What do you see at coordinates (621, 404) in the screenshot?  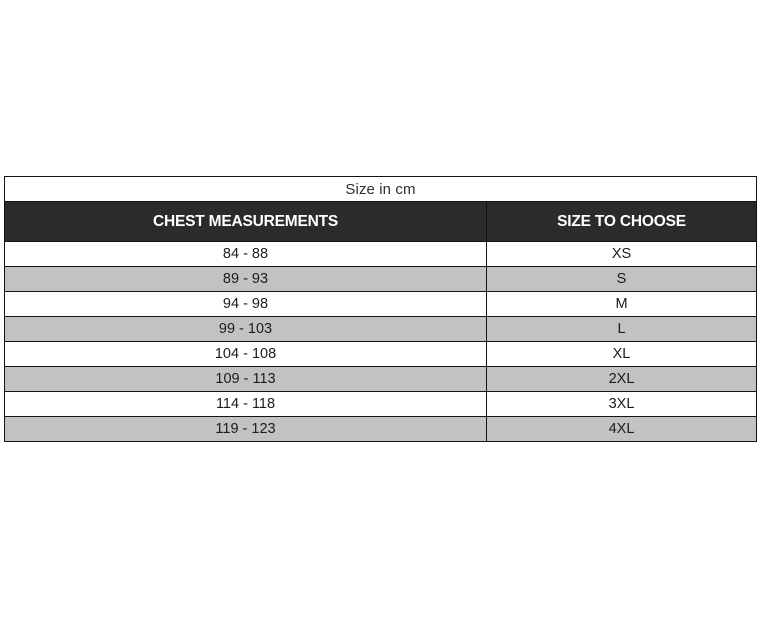 I see `size-cell: 3XL` at bounding box center [621, 404].